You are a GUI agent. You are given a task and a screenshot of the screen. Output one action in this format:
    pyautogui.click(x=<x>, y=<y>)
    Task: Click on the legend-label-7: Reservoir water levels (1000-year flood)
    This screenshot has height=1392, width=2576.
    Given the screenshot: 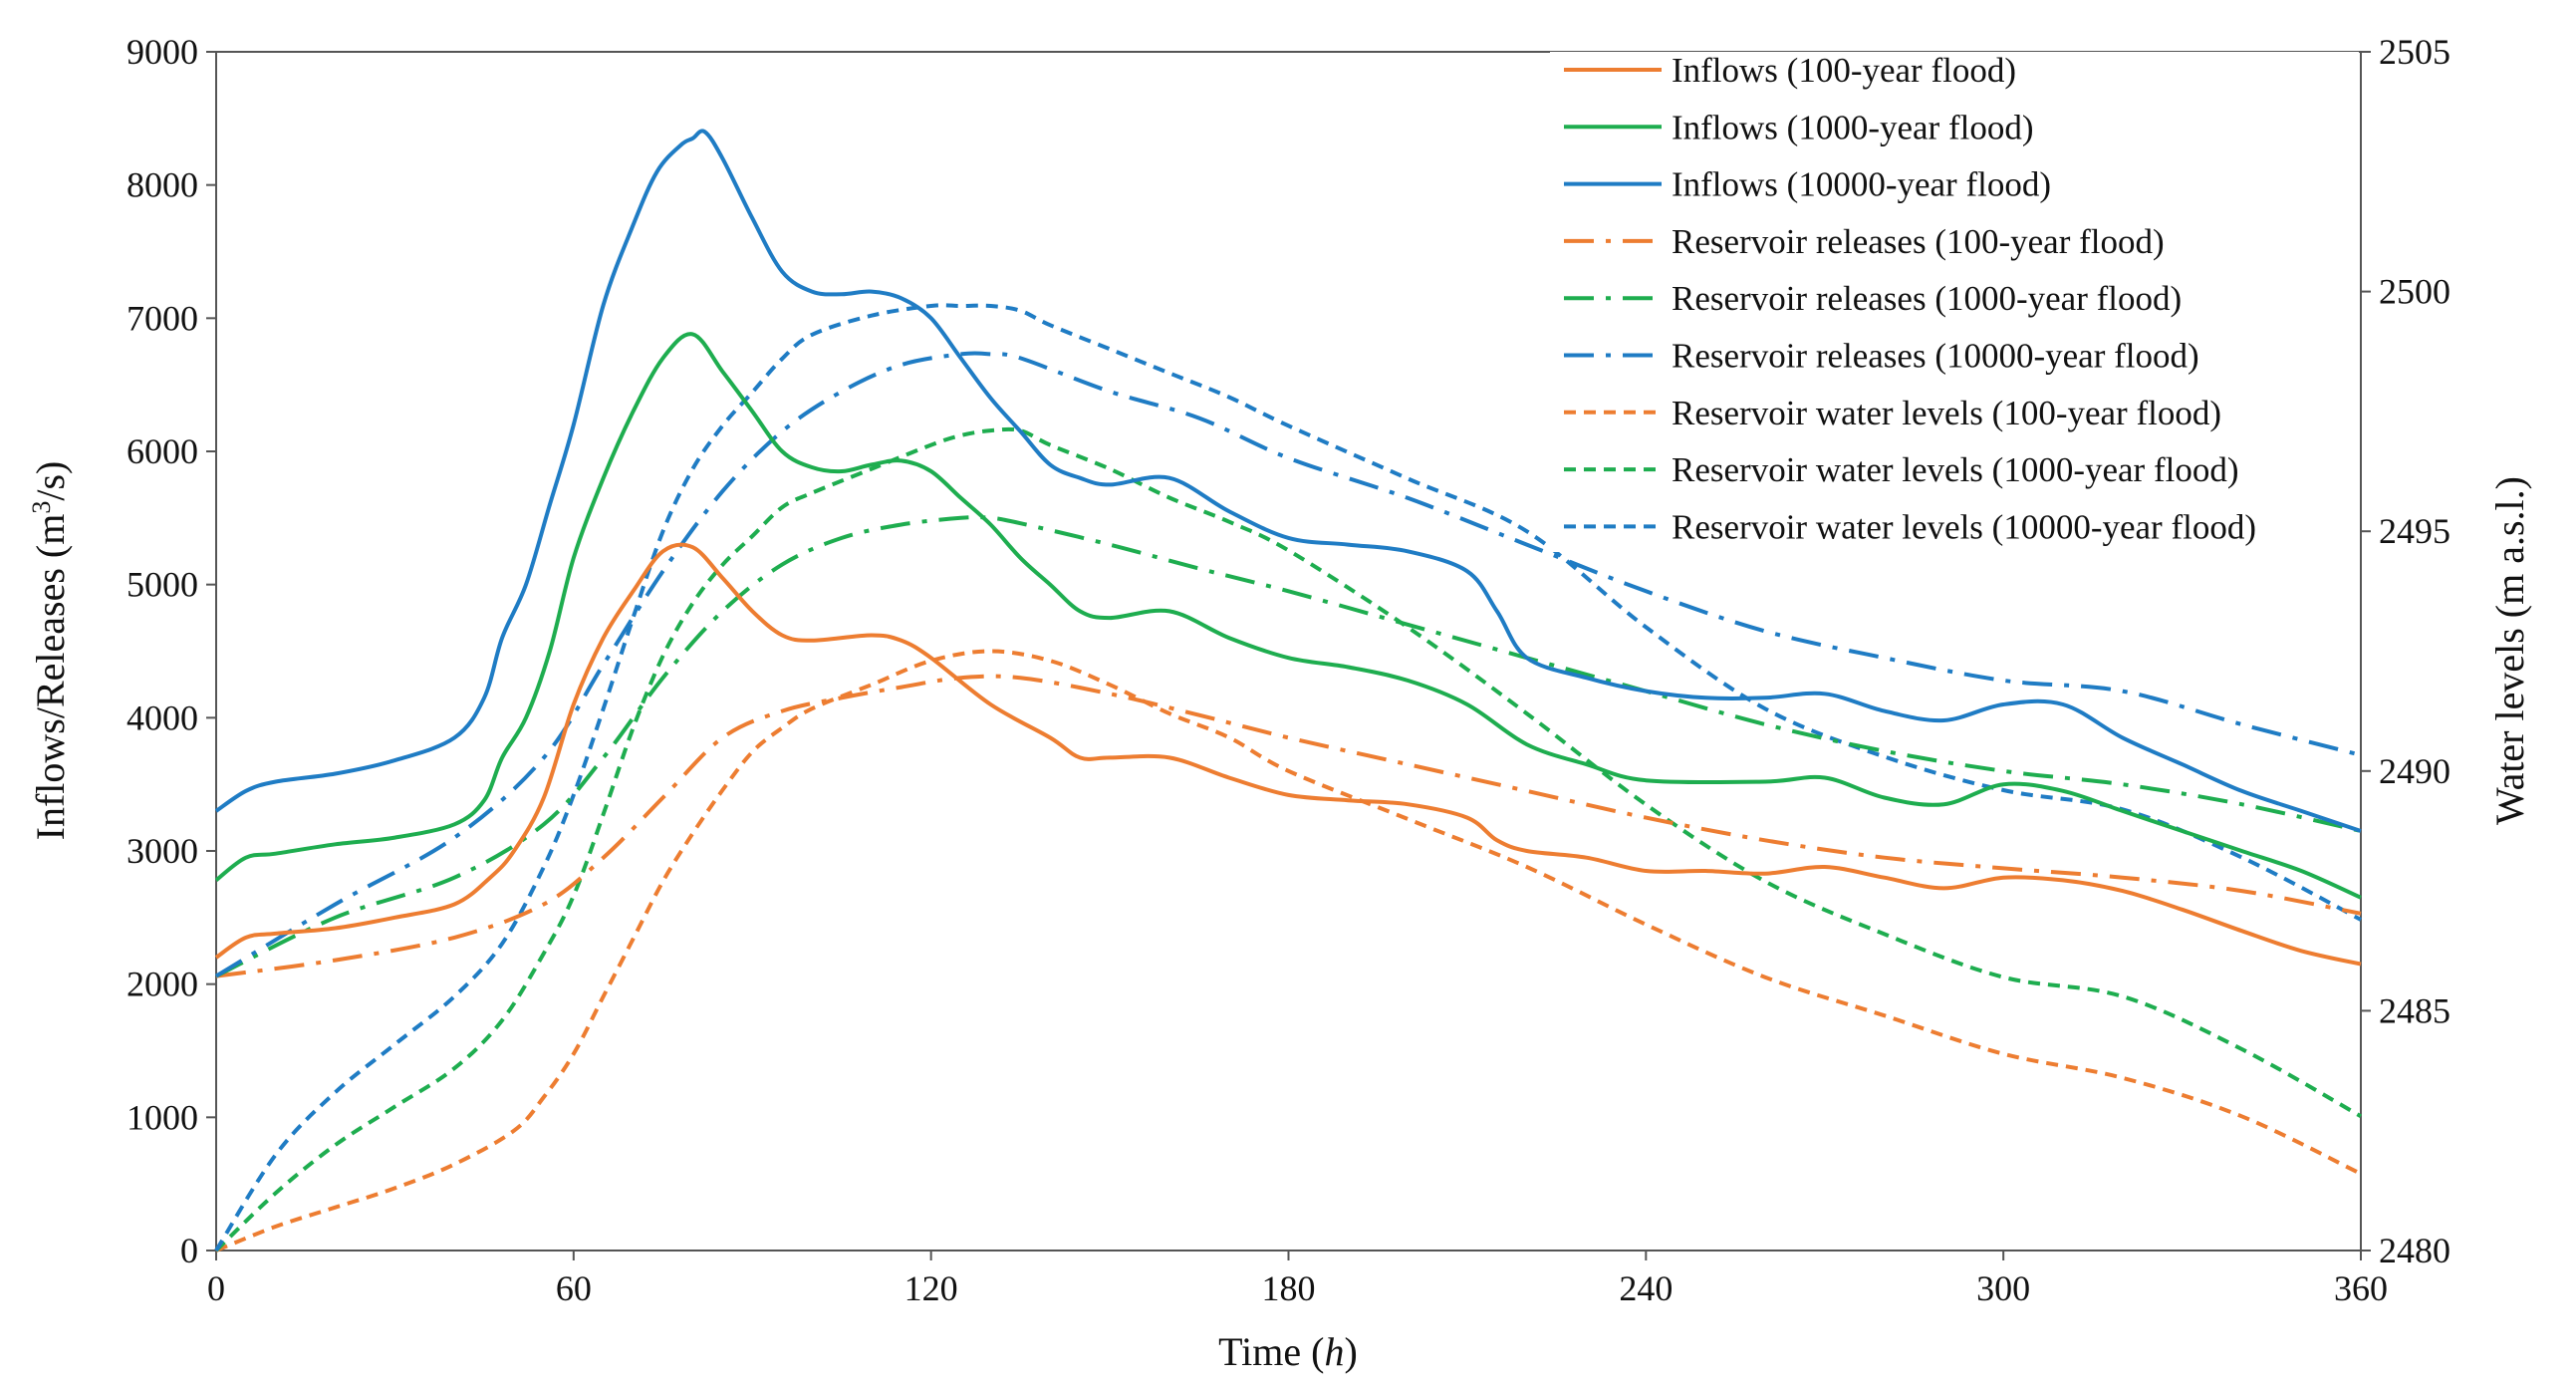 What is the action you would take?
    pyautogui.click(x=1955, y=469)
    